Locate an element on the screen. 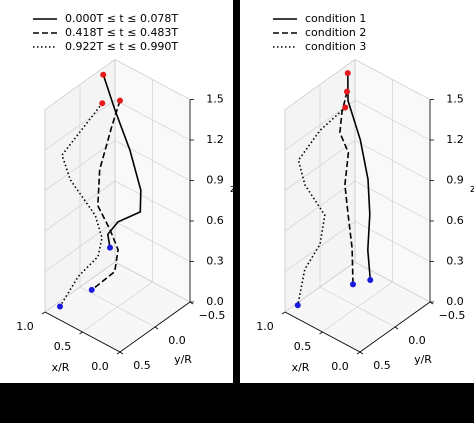 This screenshot has width=474, height=423. legend-label: 0.000T ≤ t ≤ 0.078T is located at coordinates (121, 18).